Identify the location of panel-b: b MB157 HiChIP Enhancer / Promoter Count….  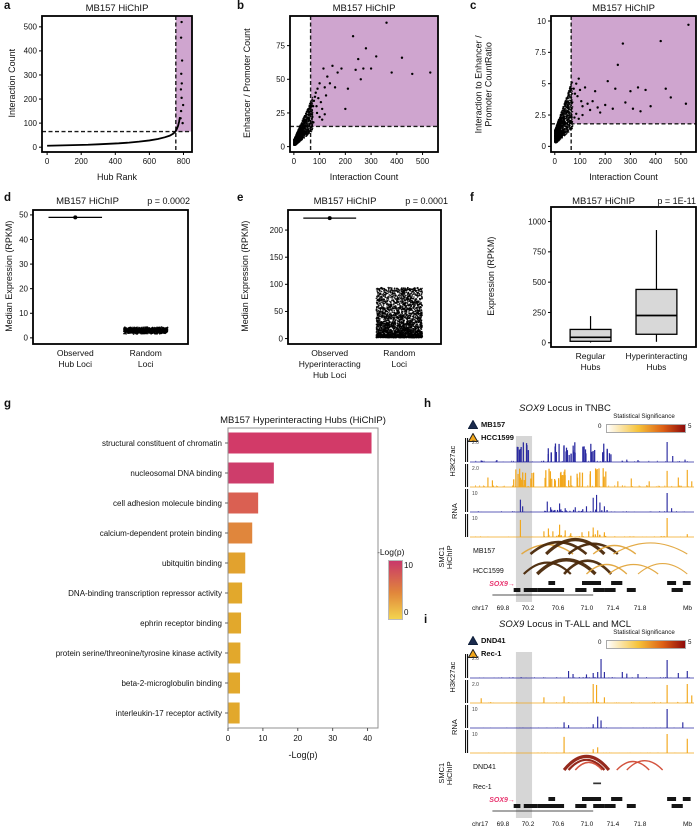
(349, 96).